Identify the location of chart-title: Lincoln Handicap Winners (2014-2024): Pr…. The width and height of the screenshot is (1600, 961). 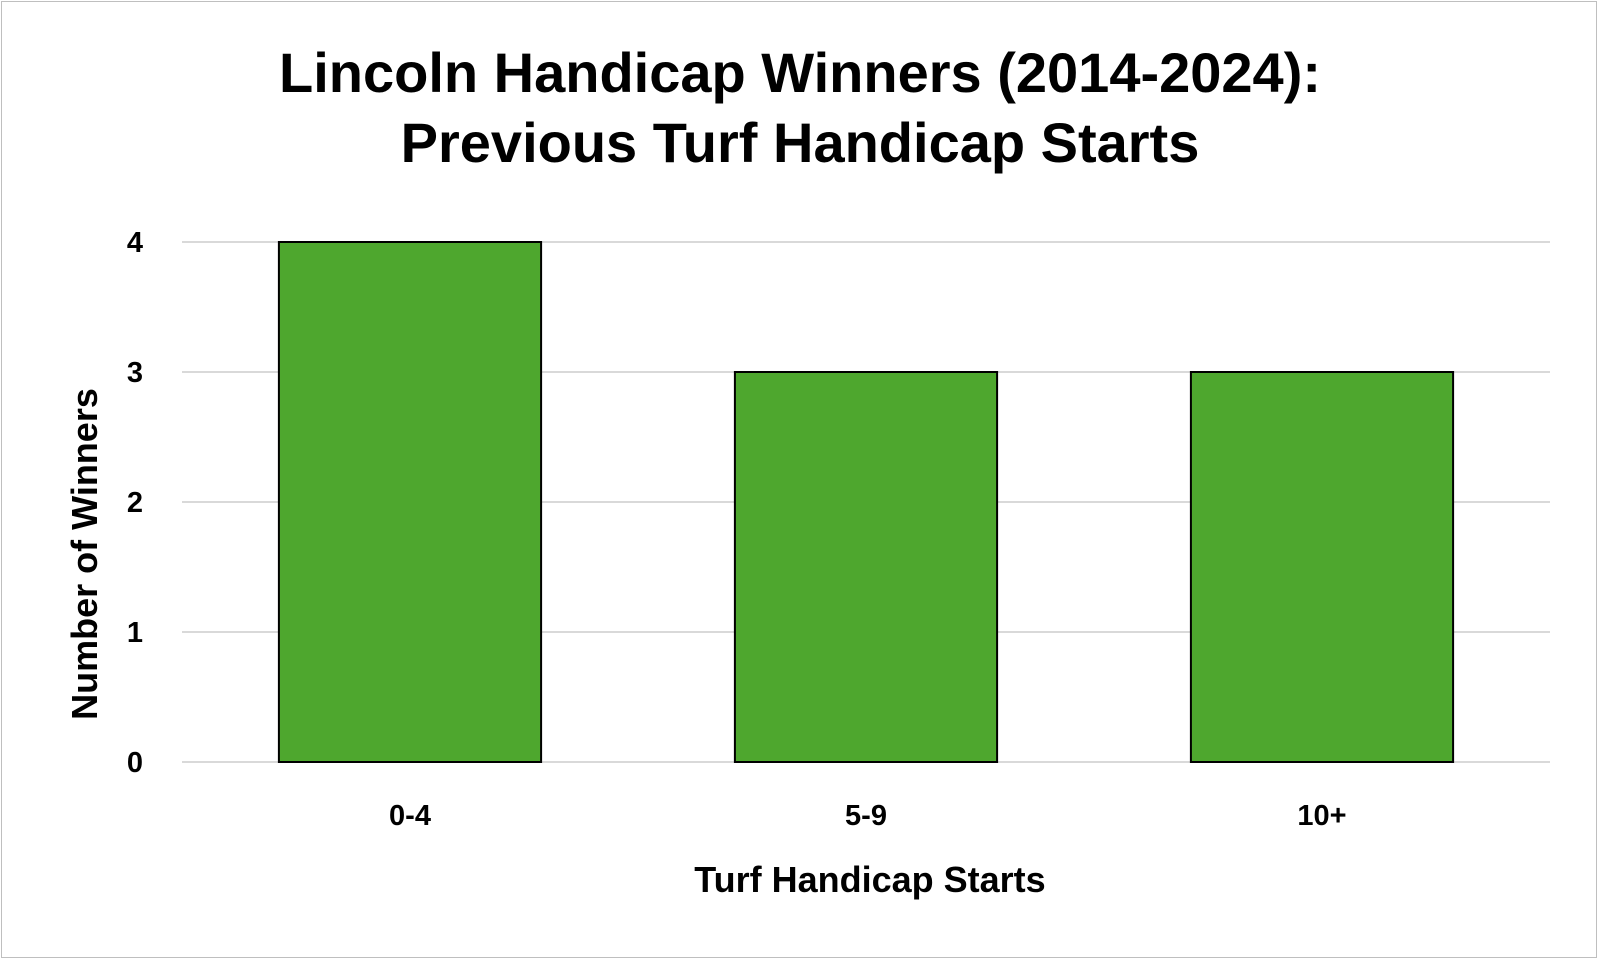
(800, 107).